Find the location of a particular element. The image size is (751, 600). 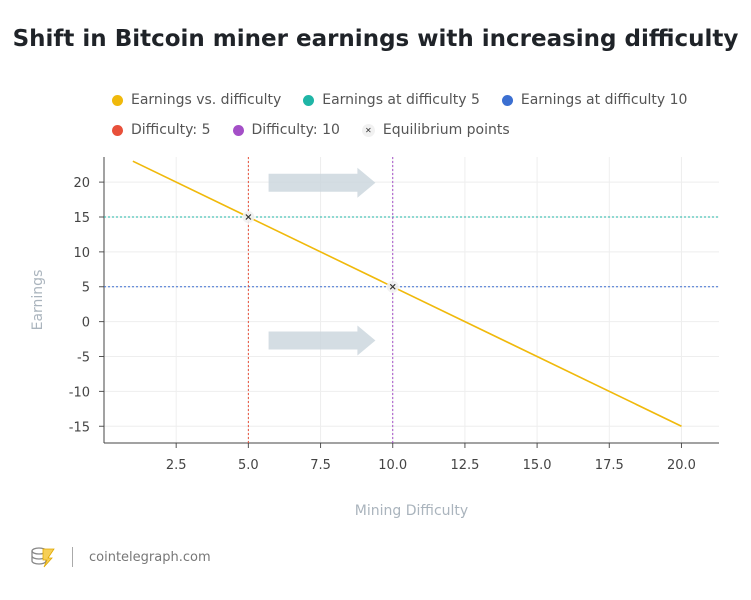

x-tick-label: 2.5 is located at coordinates (176, 465).